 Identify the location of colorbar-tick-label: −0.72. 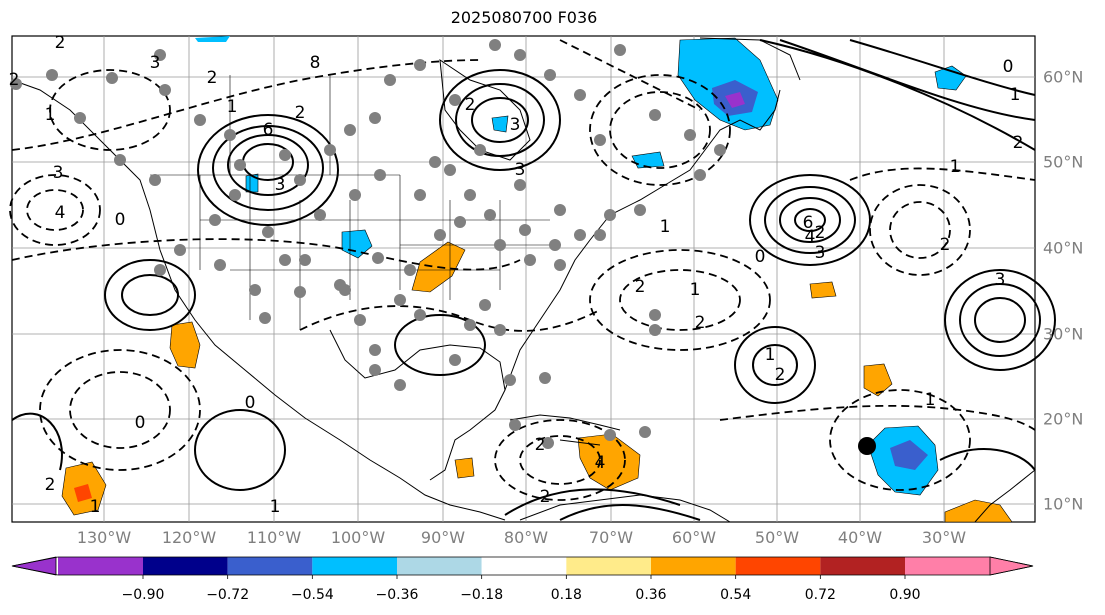
(228, 595).